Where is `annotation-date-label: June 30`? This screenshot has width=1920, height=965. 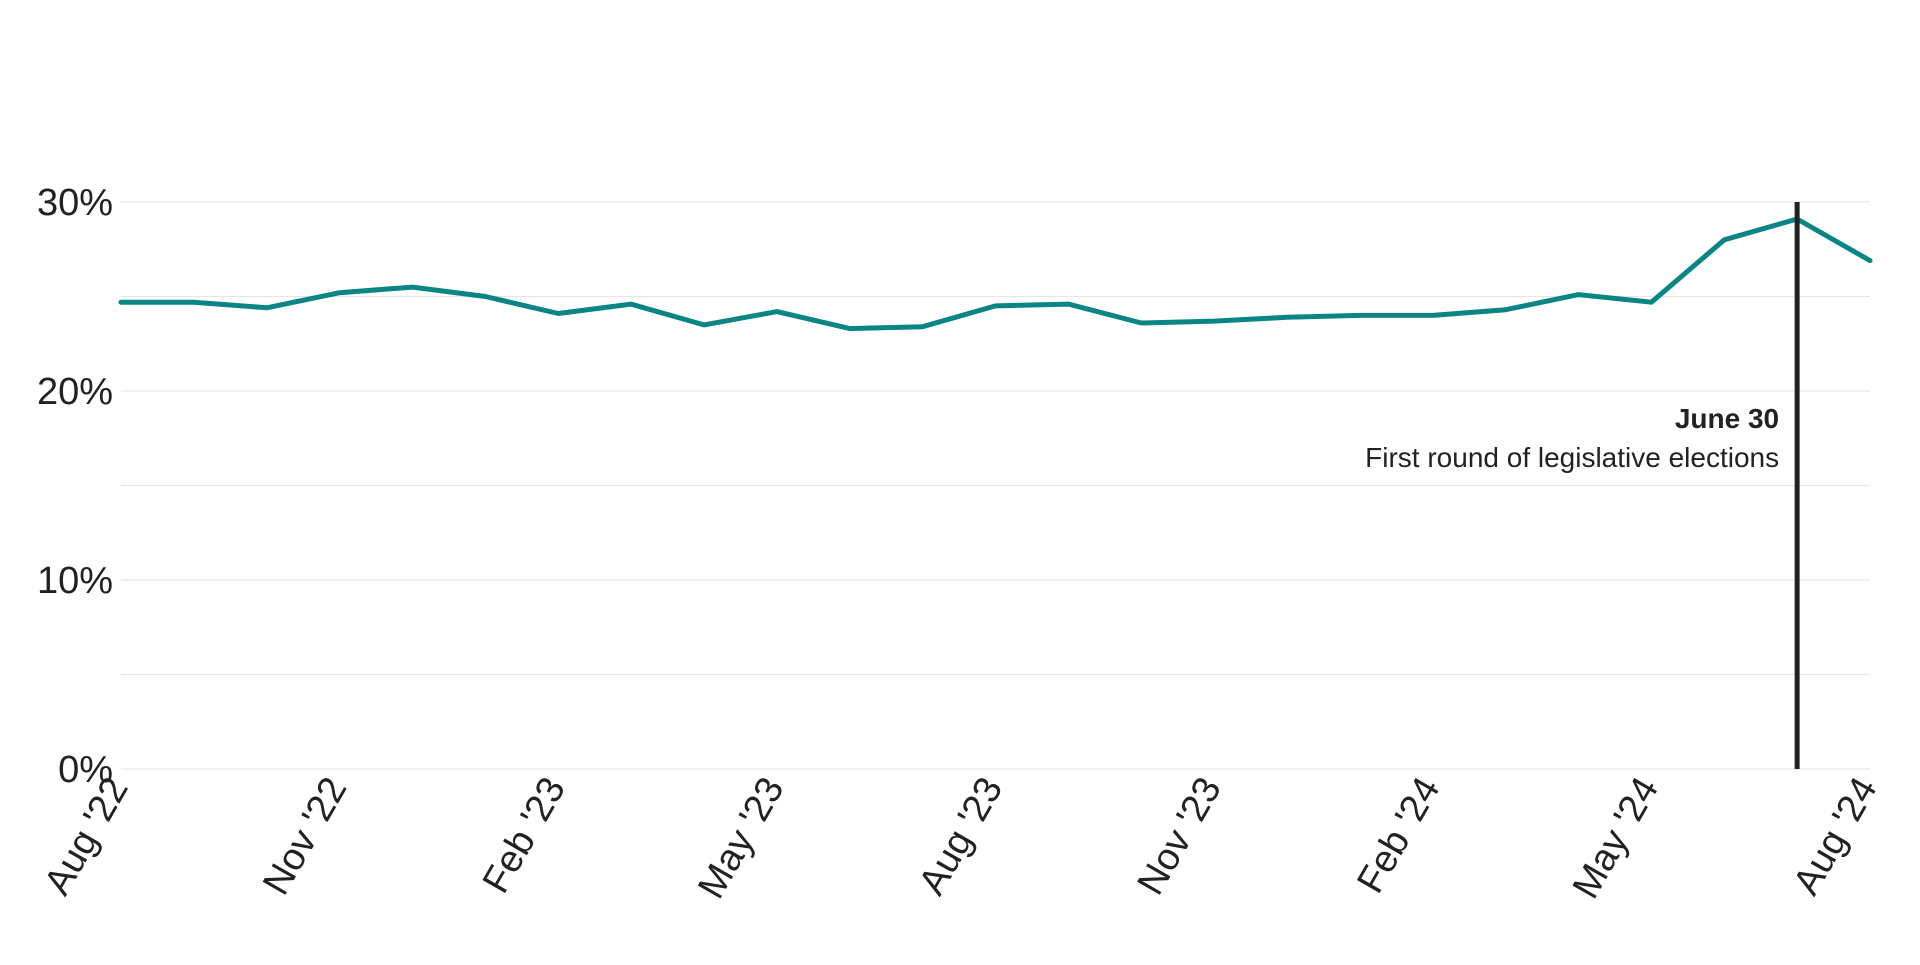
annotation-date-label: June 30 is located at coordinates (1727, 418).